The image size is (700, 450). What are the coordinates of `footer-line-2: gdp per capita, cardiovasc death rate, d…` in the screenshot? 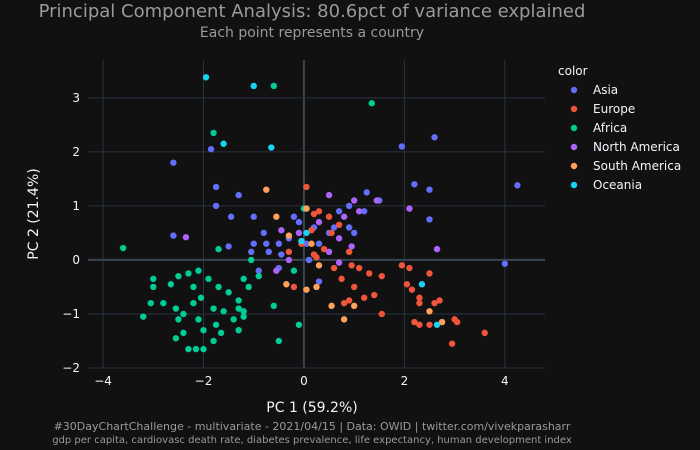 It's located at (312, 440).